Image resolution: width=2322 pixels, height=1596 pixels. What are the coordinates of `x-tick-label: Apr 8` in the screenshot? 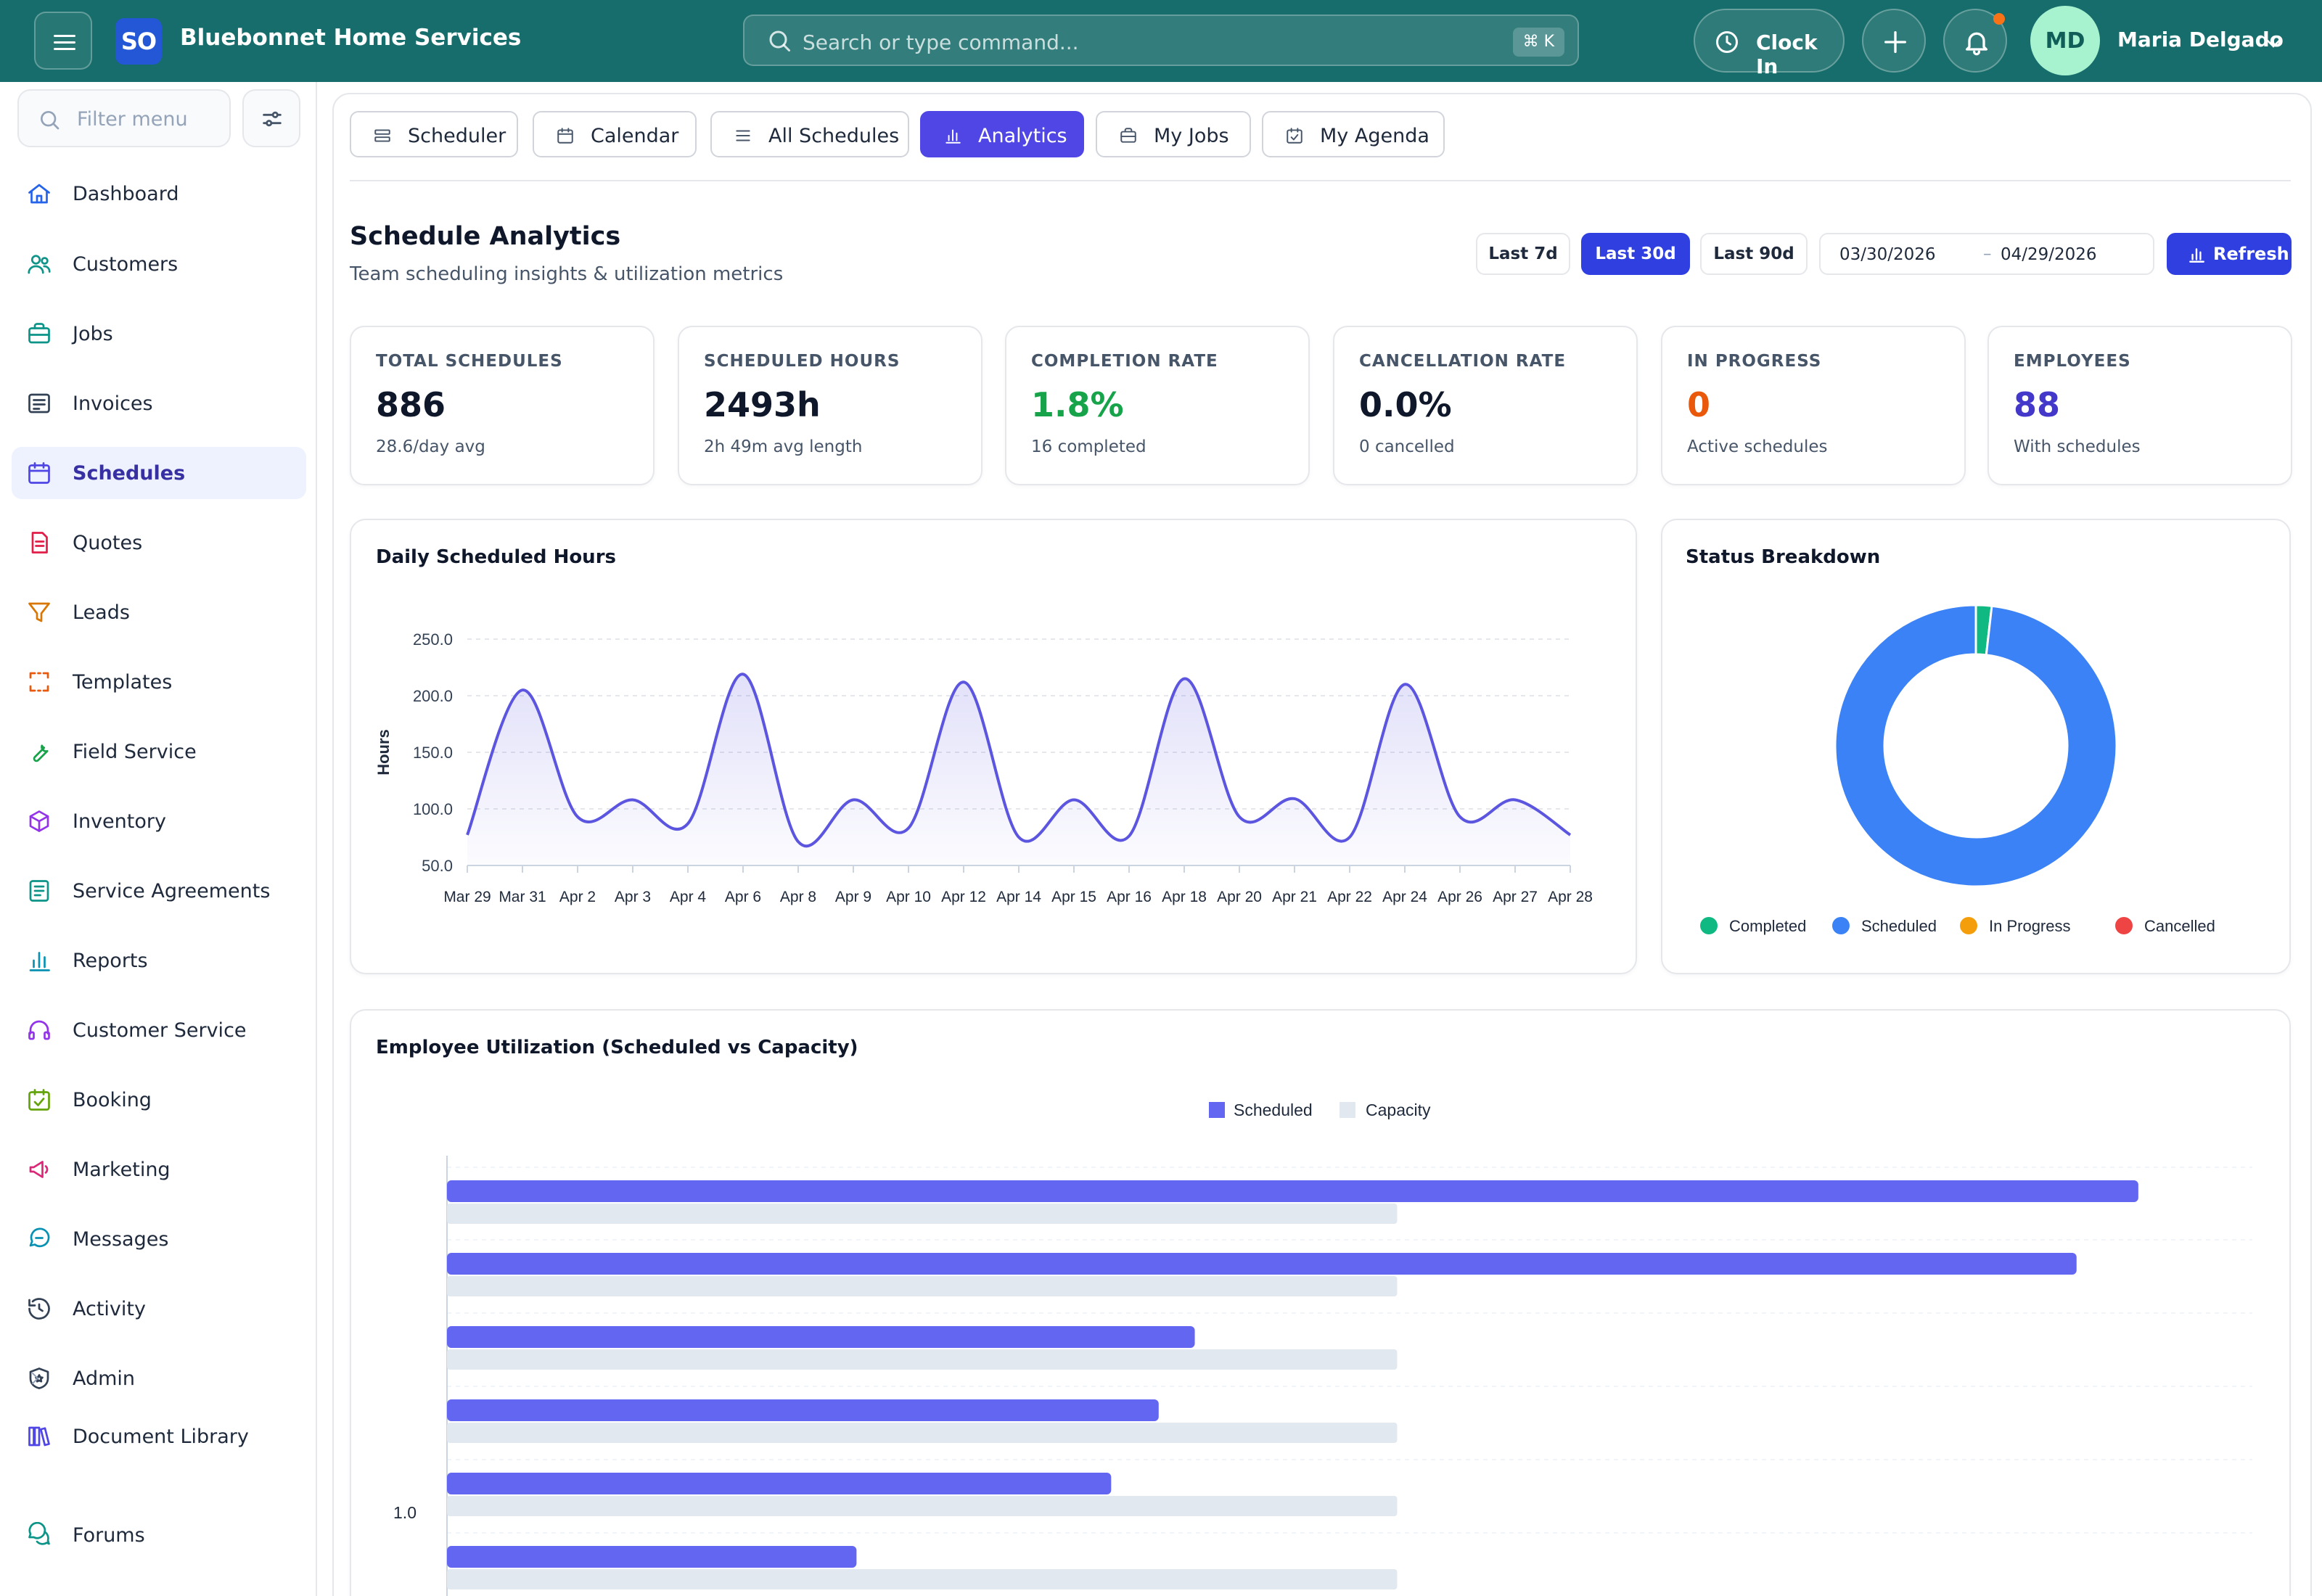 It's located at (798, 897).